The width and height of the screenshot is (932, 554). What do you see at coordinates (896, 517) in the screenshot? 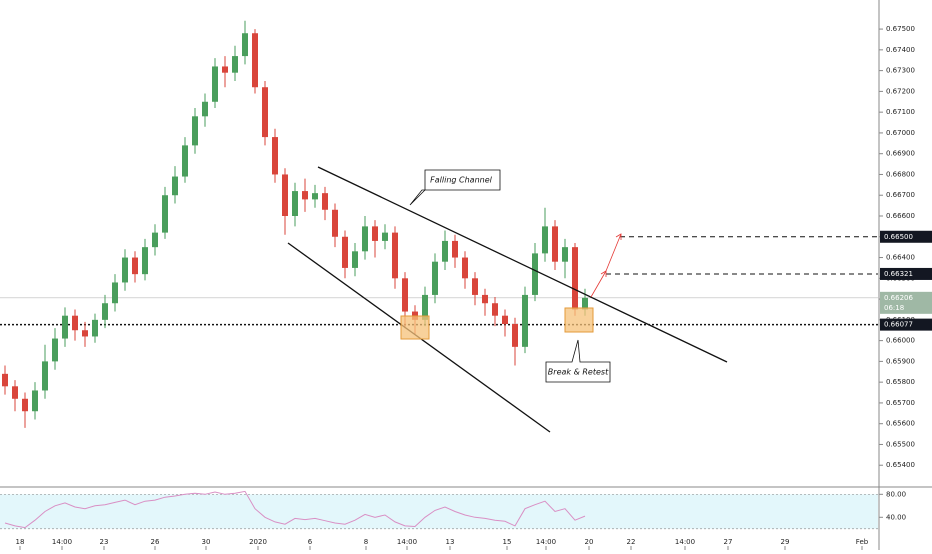
I see `indicator-tick-label: 40.00` at bounding box center [896, 517].